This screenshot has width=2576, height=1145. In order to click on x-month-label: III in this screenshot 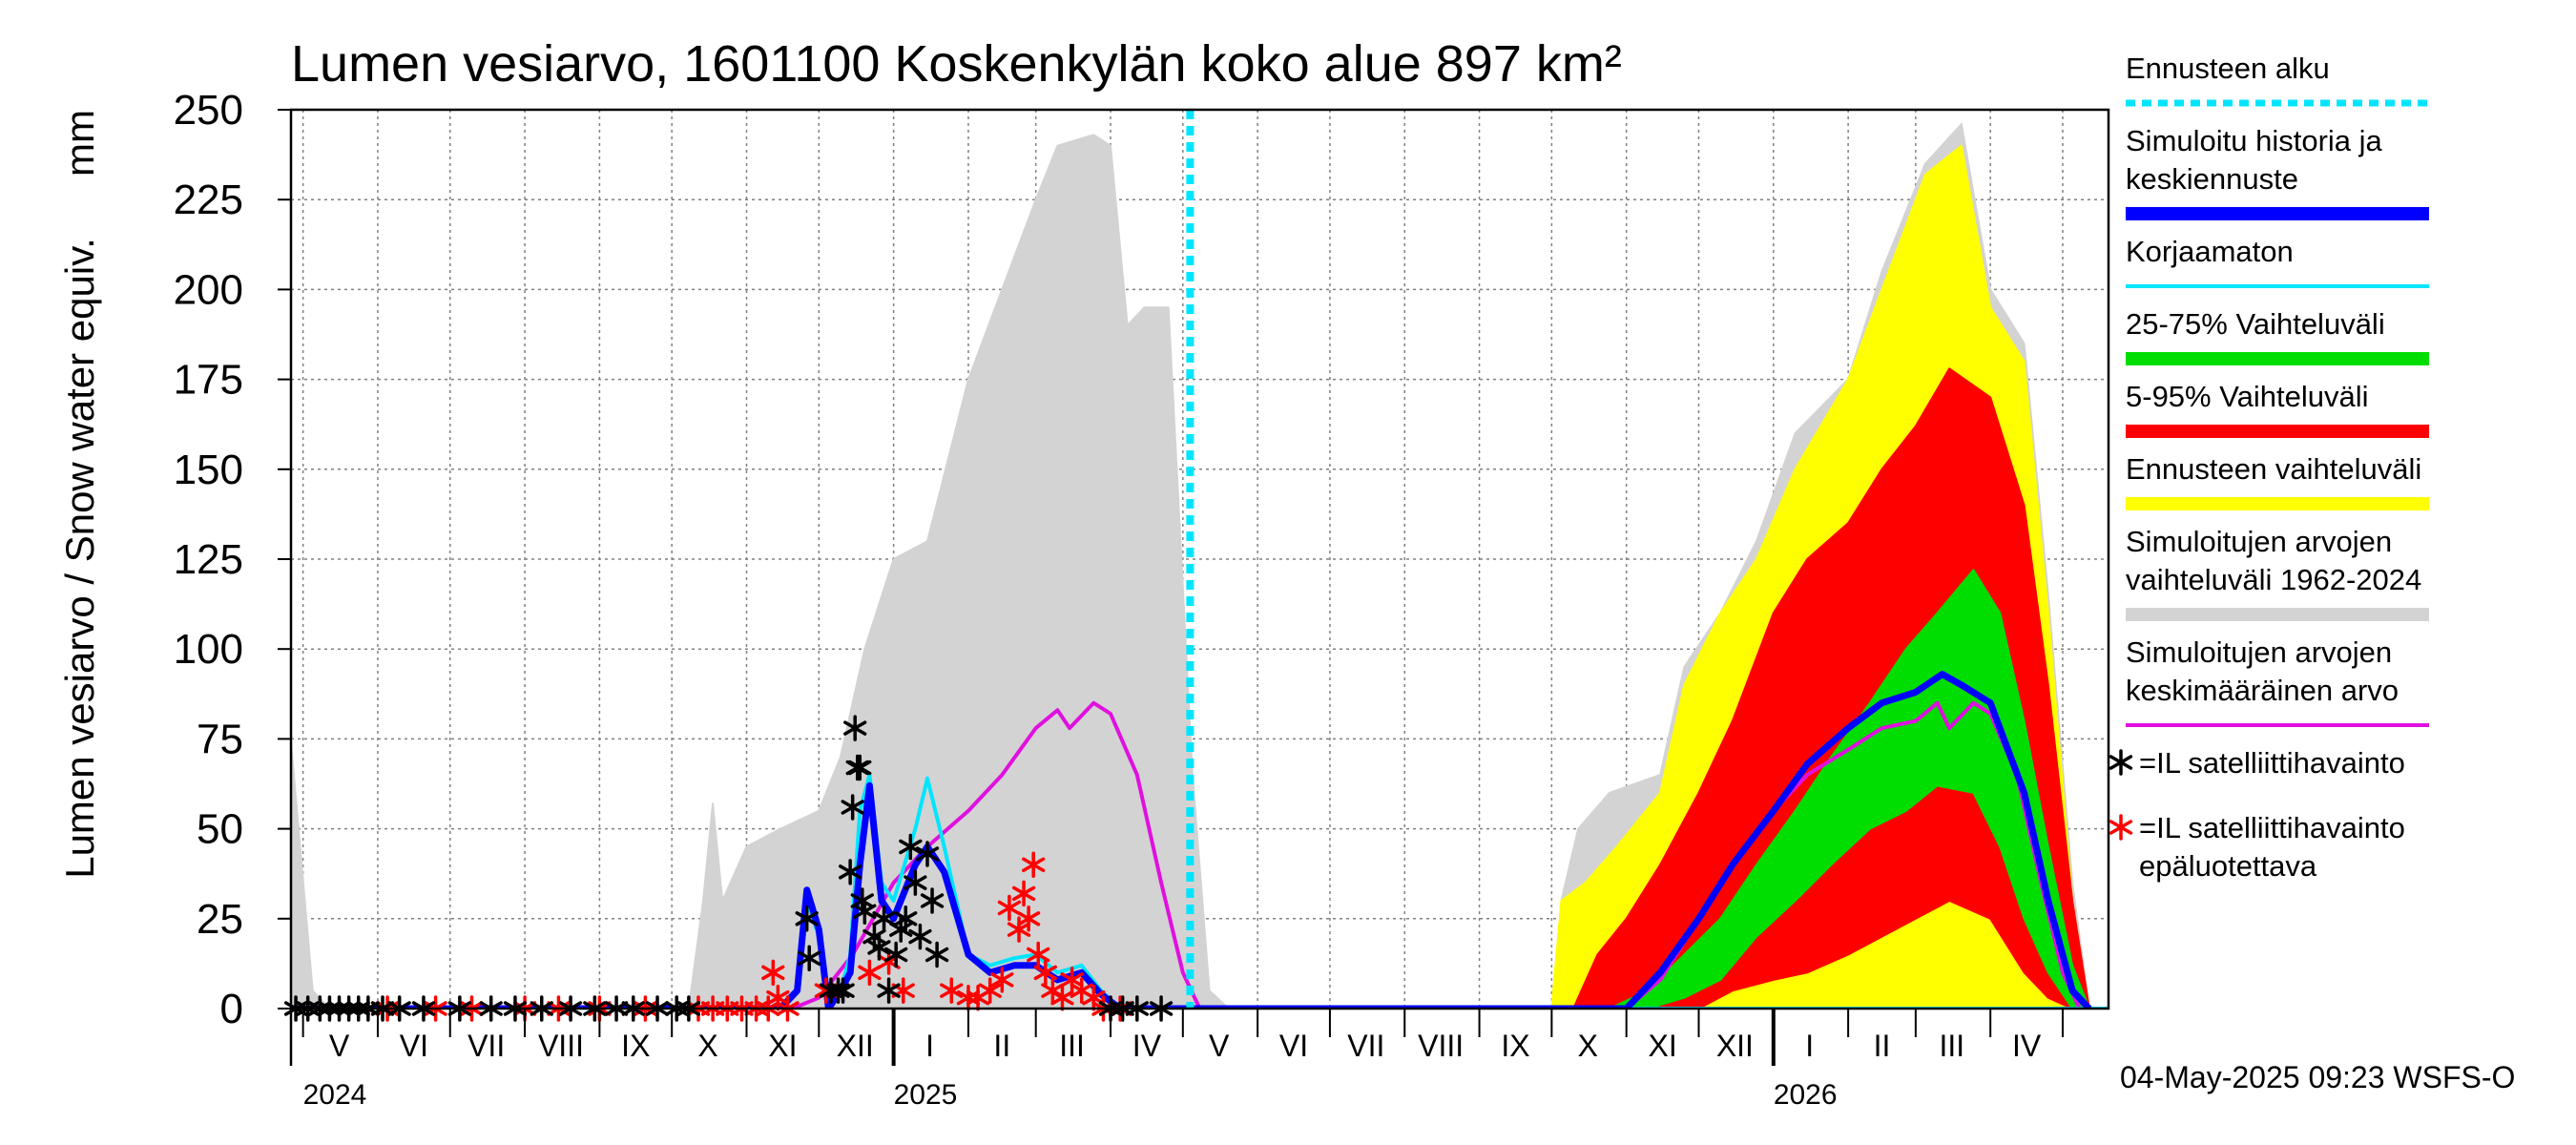, I will do `click(1072, 1046)`.